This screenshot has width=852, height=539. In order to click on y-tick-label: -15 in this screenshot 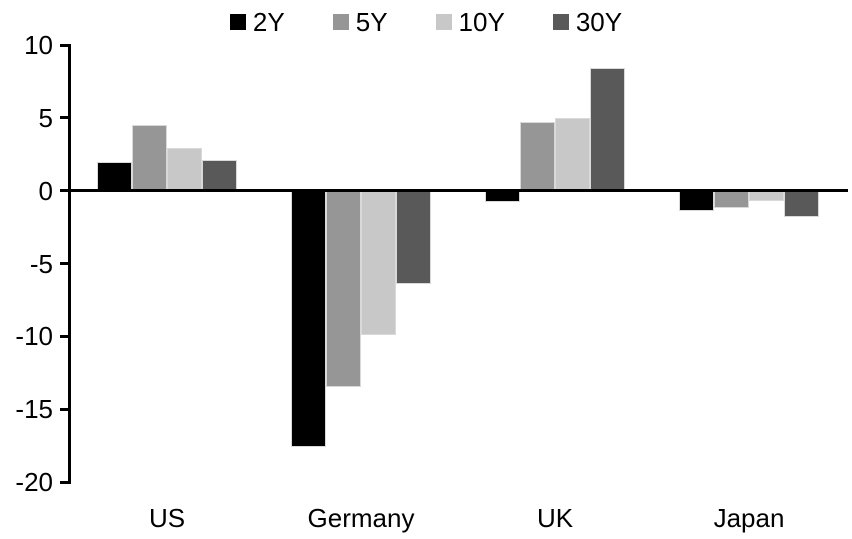, I will do `click(34, 409)`.